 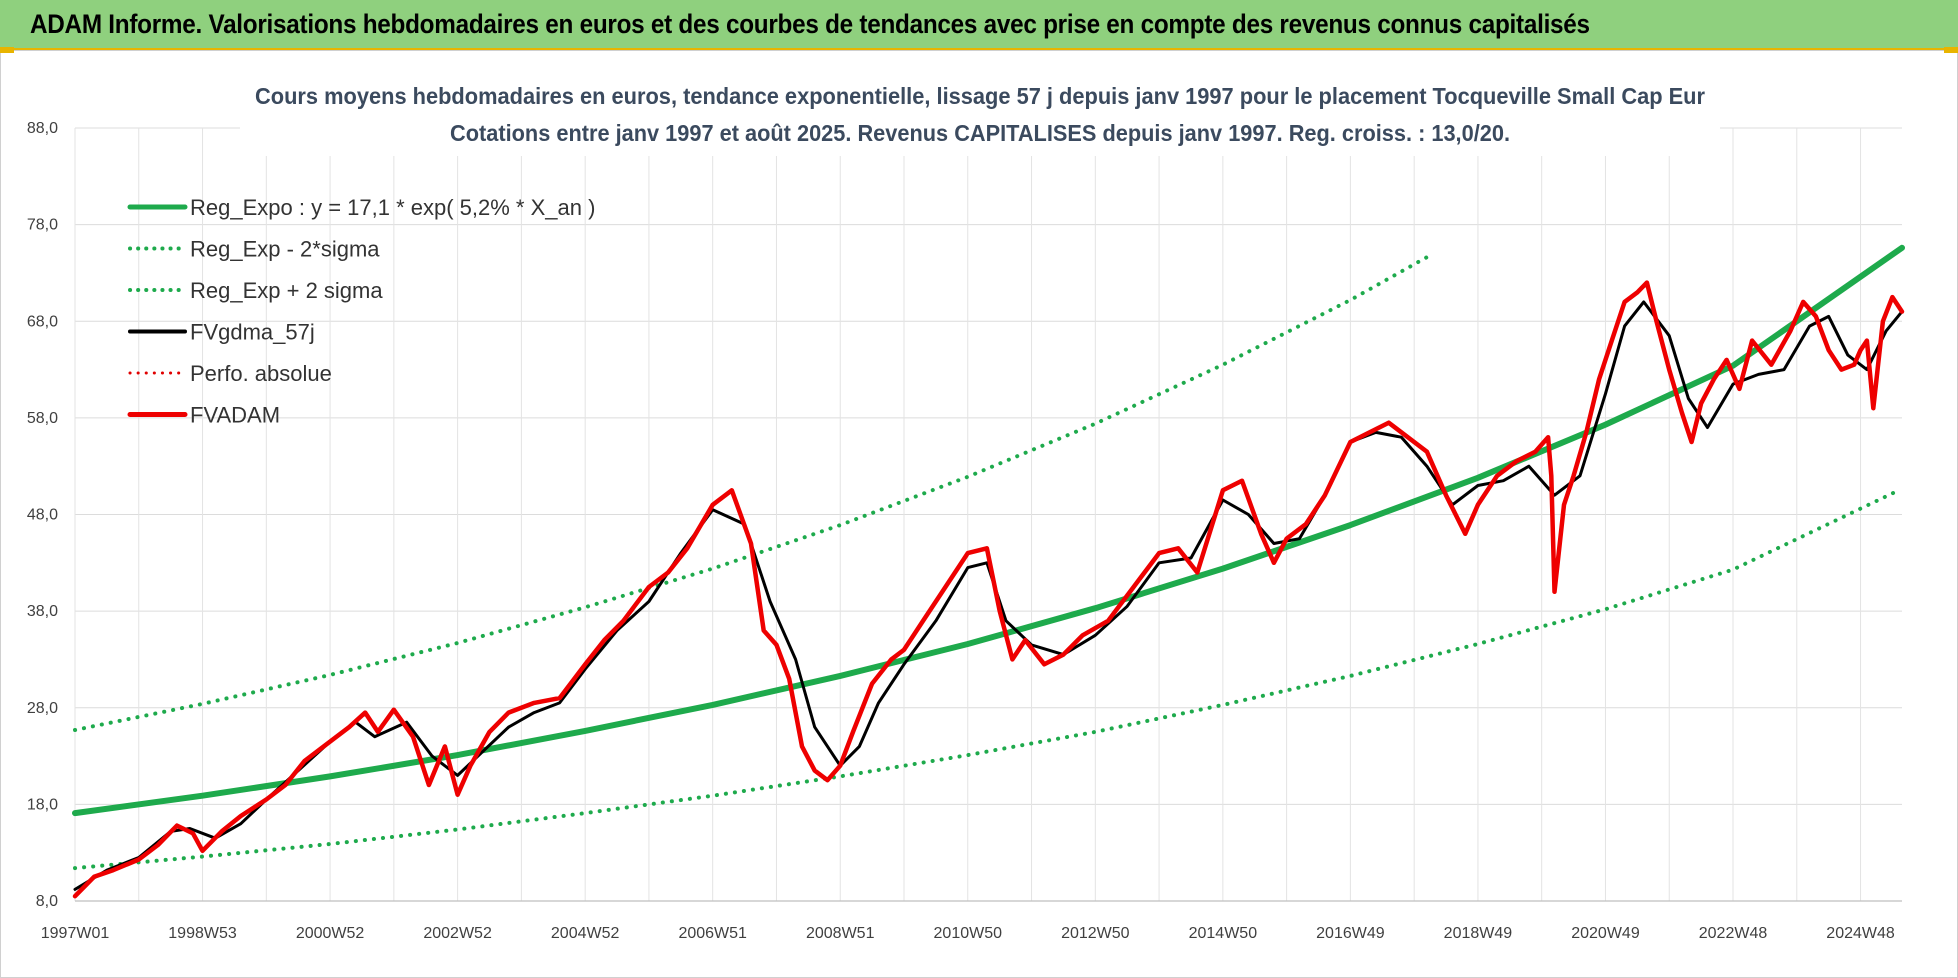 What do you see at coordinates (202, 933) in the screenshot?
I see `x-tick-label: 1998W53` at bounding box center [202, 933].